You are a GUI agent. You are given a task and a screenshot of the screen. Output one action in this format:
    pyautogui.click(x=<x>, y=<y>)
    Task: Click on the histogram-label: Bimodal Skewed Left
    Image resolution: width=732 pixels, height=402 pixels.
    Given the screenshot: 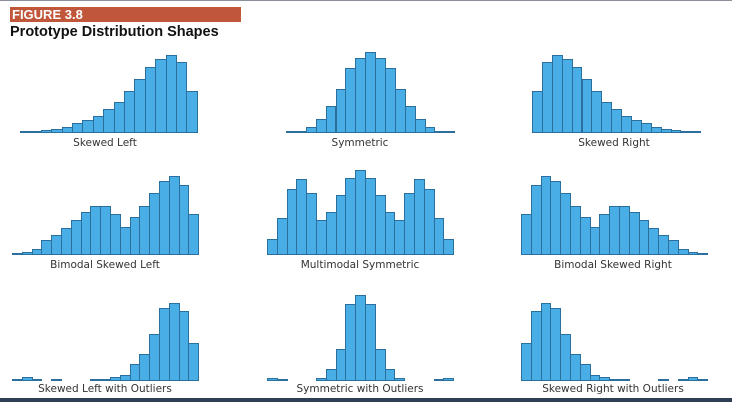 What is the action you would take?
    pyautogui.click(x=105, y=265)
    